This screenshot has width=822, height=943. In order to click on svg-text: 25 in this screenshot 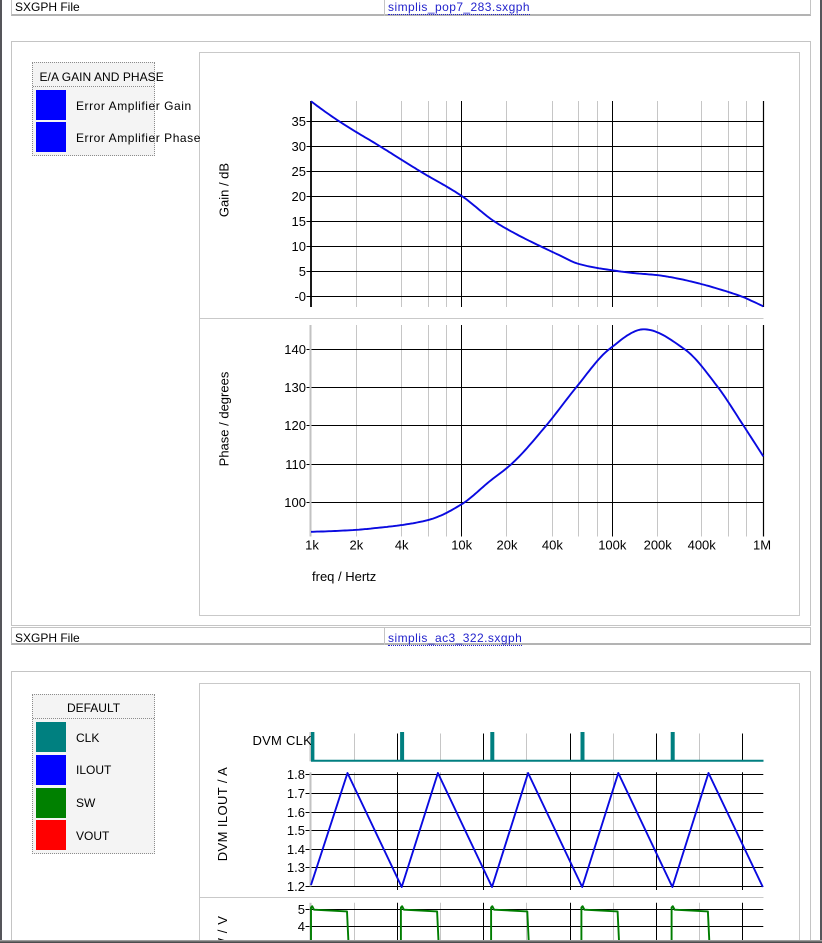, I will do `click(299, 171)`.